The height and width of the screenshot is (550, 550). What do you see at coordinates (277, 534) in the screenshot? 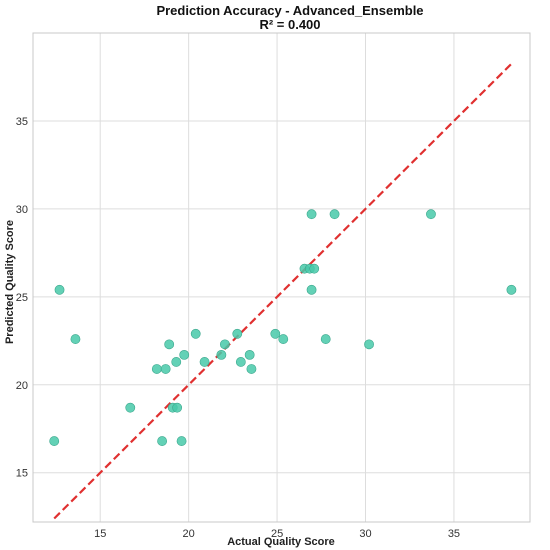
I see `x-tick-label: 25` at bounding box center [277, 534].